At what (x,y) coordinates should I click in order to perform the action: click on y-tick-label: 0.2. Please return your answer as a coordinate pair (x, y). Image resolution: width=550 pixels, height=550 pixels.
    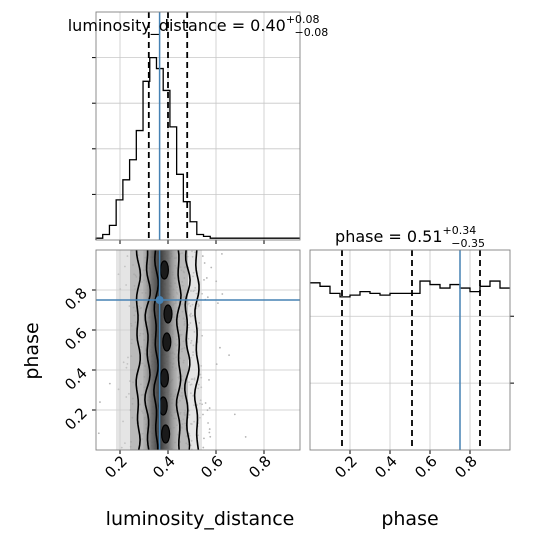
    Looking at the image, I should click on (76, 419).